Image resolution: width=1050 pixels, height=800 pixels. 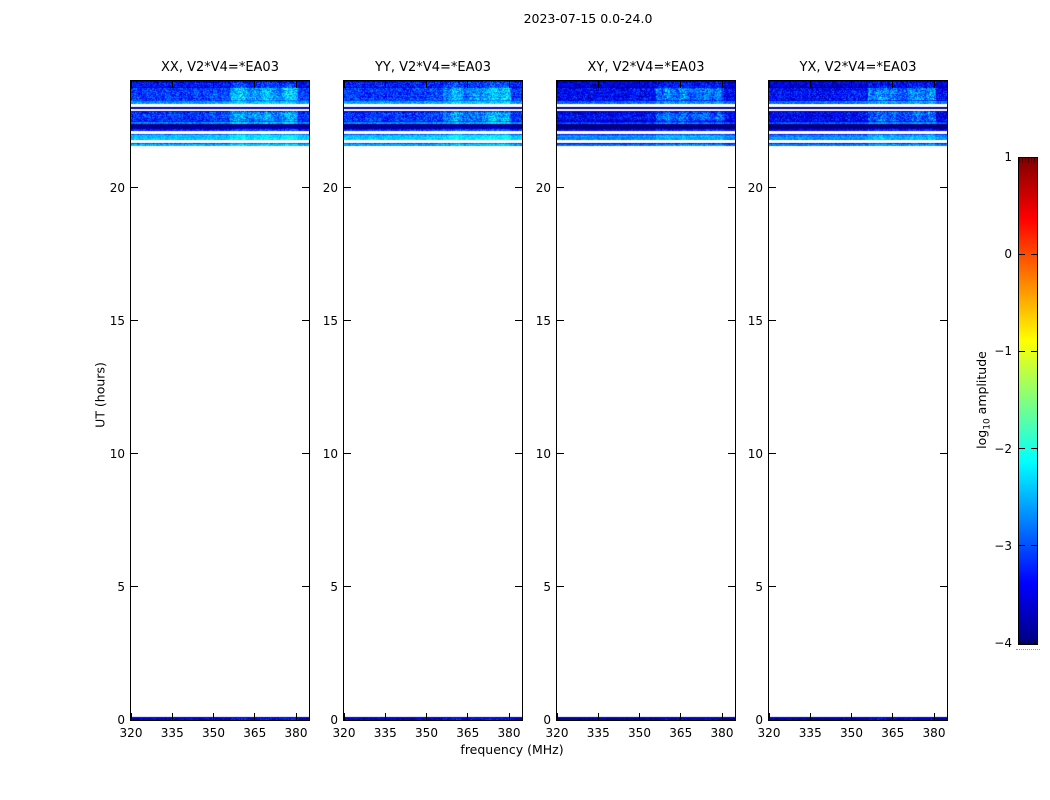 I want to click on colorbar-minor-dots, so click(x=1028, y=649).